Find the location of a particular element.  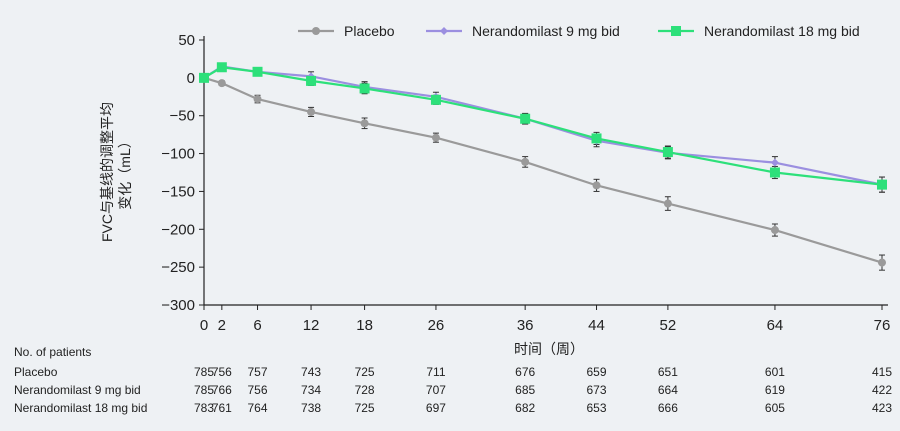

table-row-label: Nerandomilast 9 mg bid is located at coordinates (77, 390).